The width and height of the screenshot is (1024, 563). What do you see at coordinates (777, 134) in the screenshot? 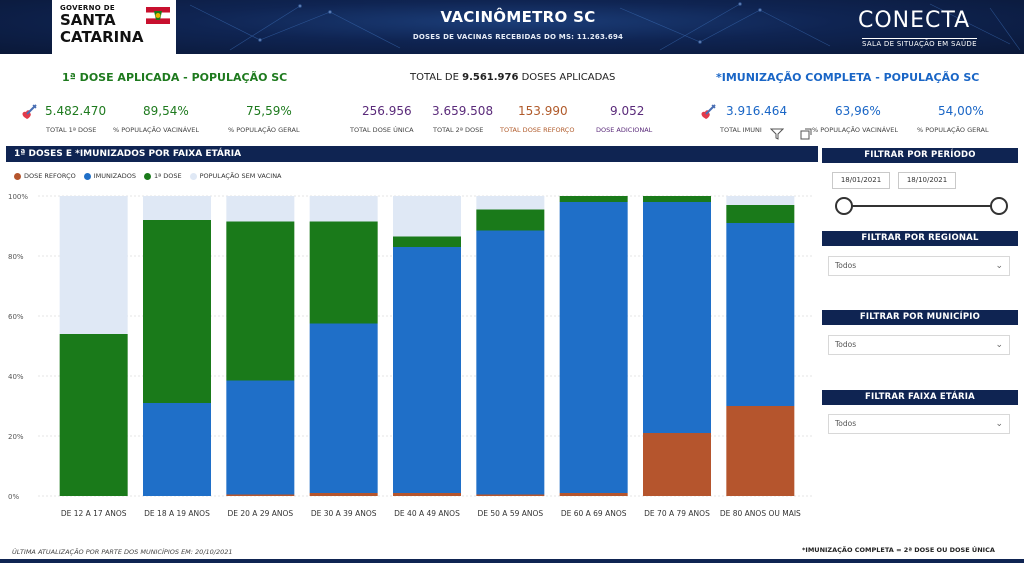
I see `filter-icon` at bounding box center [777, 134].